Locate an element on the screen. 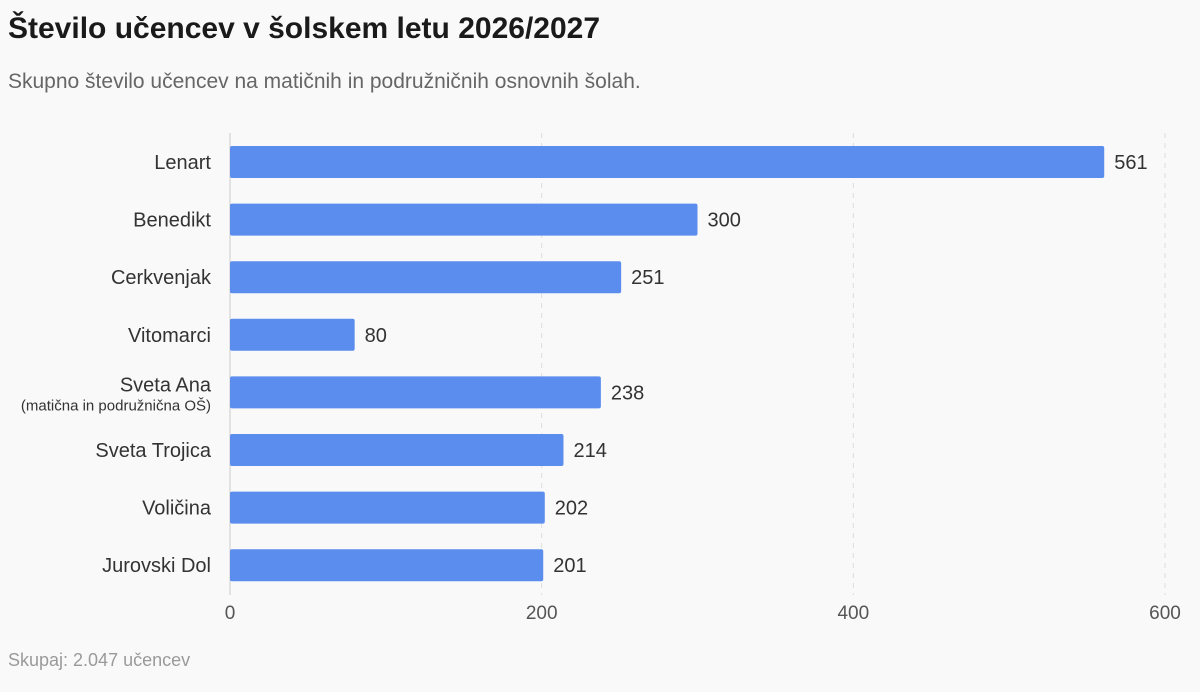 The image size is (1200, 692). category-label: Sveta Ana is located at coordinates (166, 385).